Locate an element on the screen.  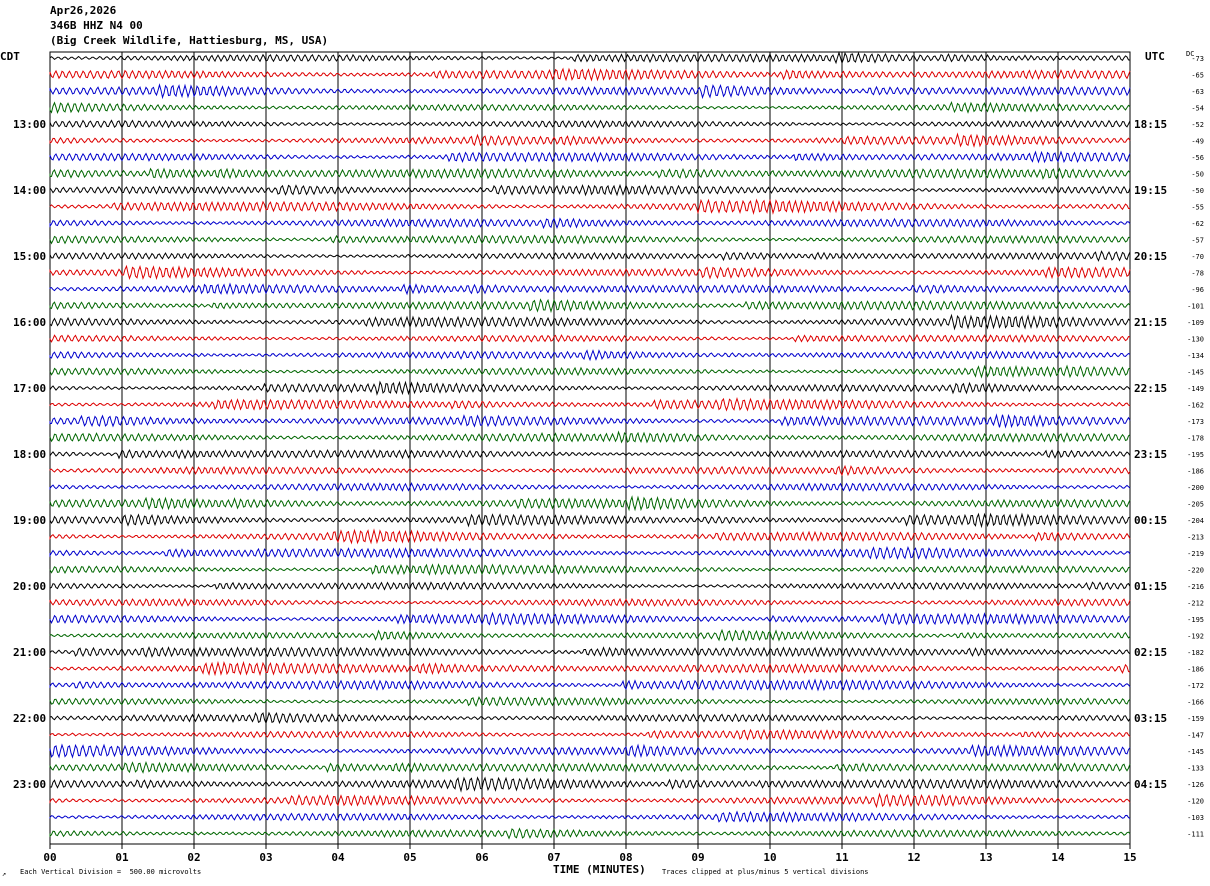
dc-offset-label: -126 is located at coordinates (1195, 785).